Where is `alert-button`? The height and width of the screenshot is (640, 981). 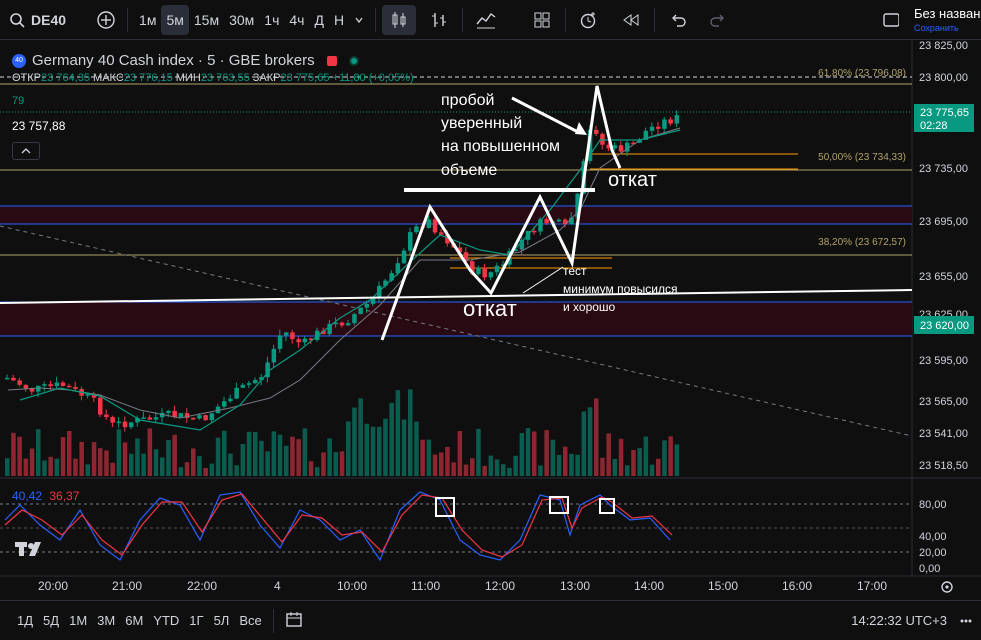
alert-button is located at coordinates (589, 20).